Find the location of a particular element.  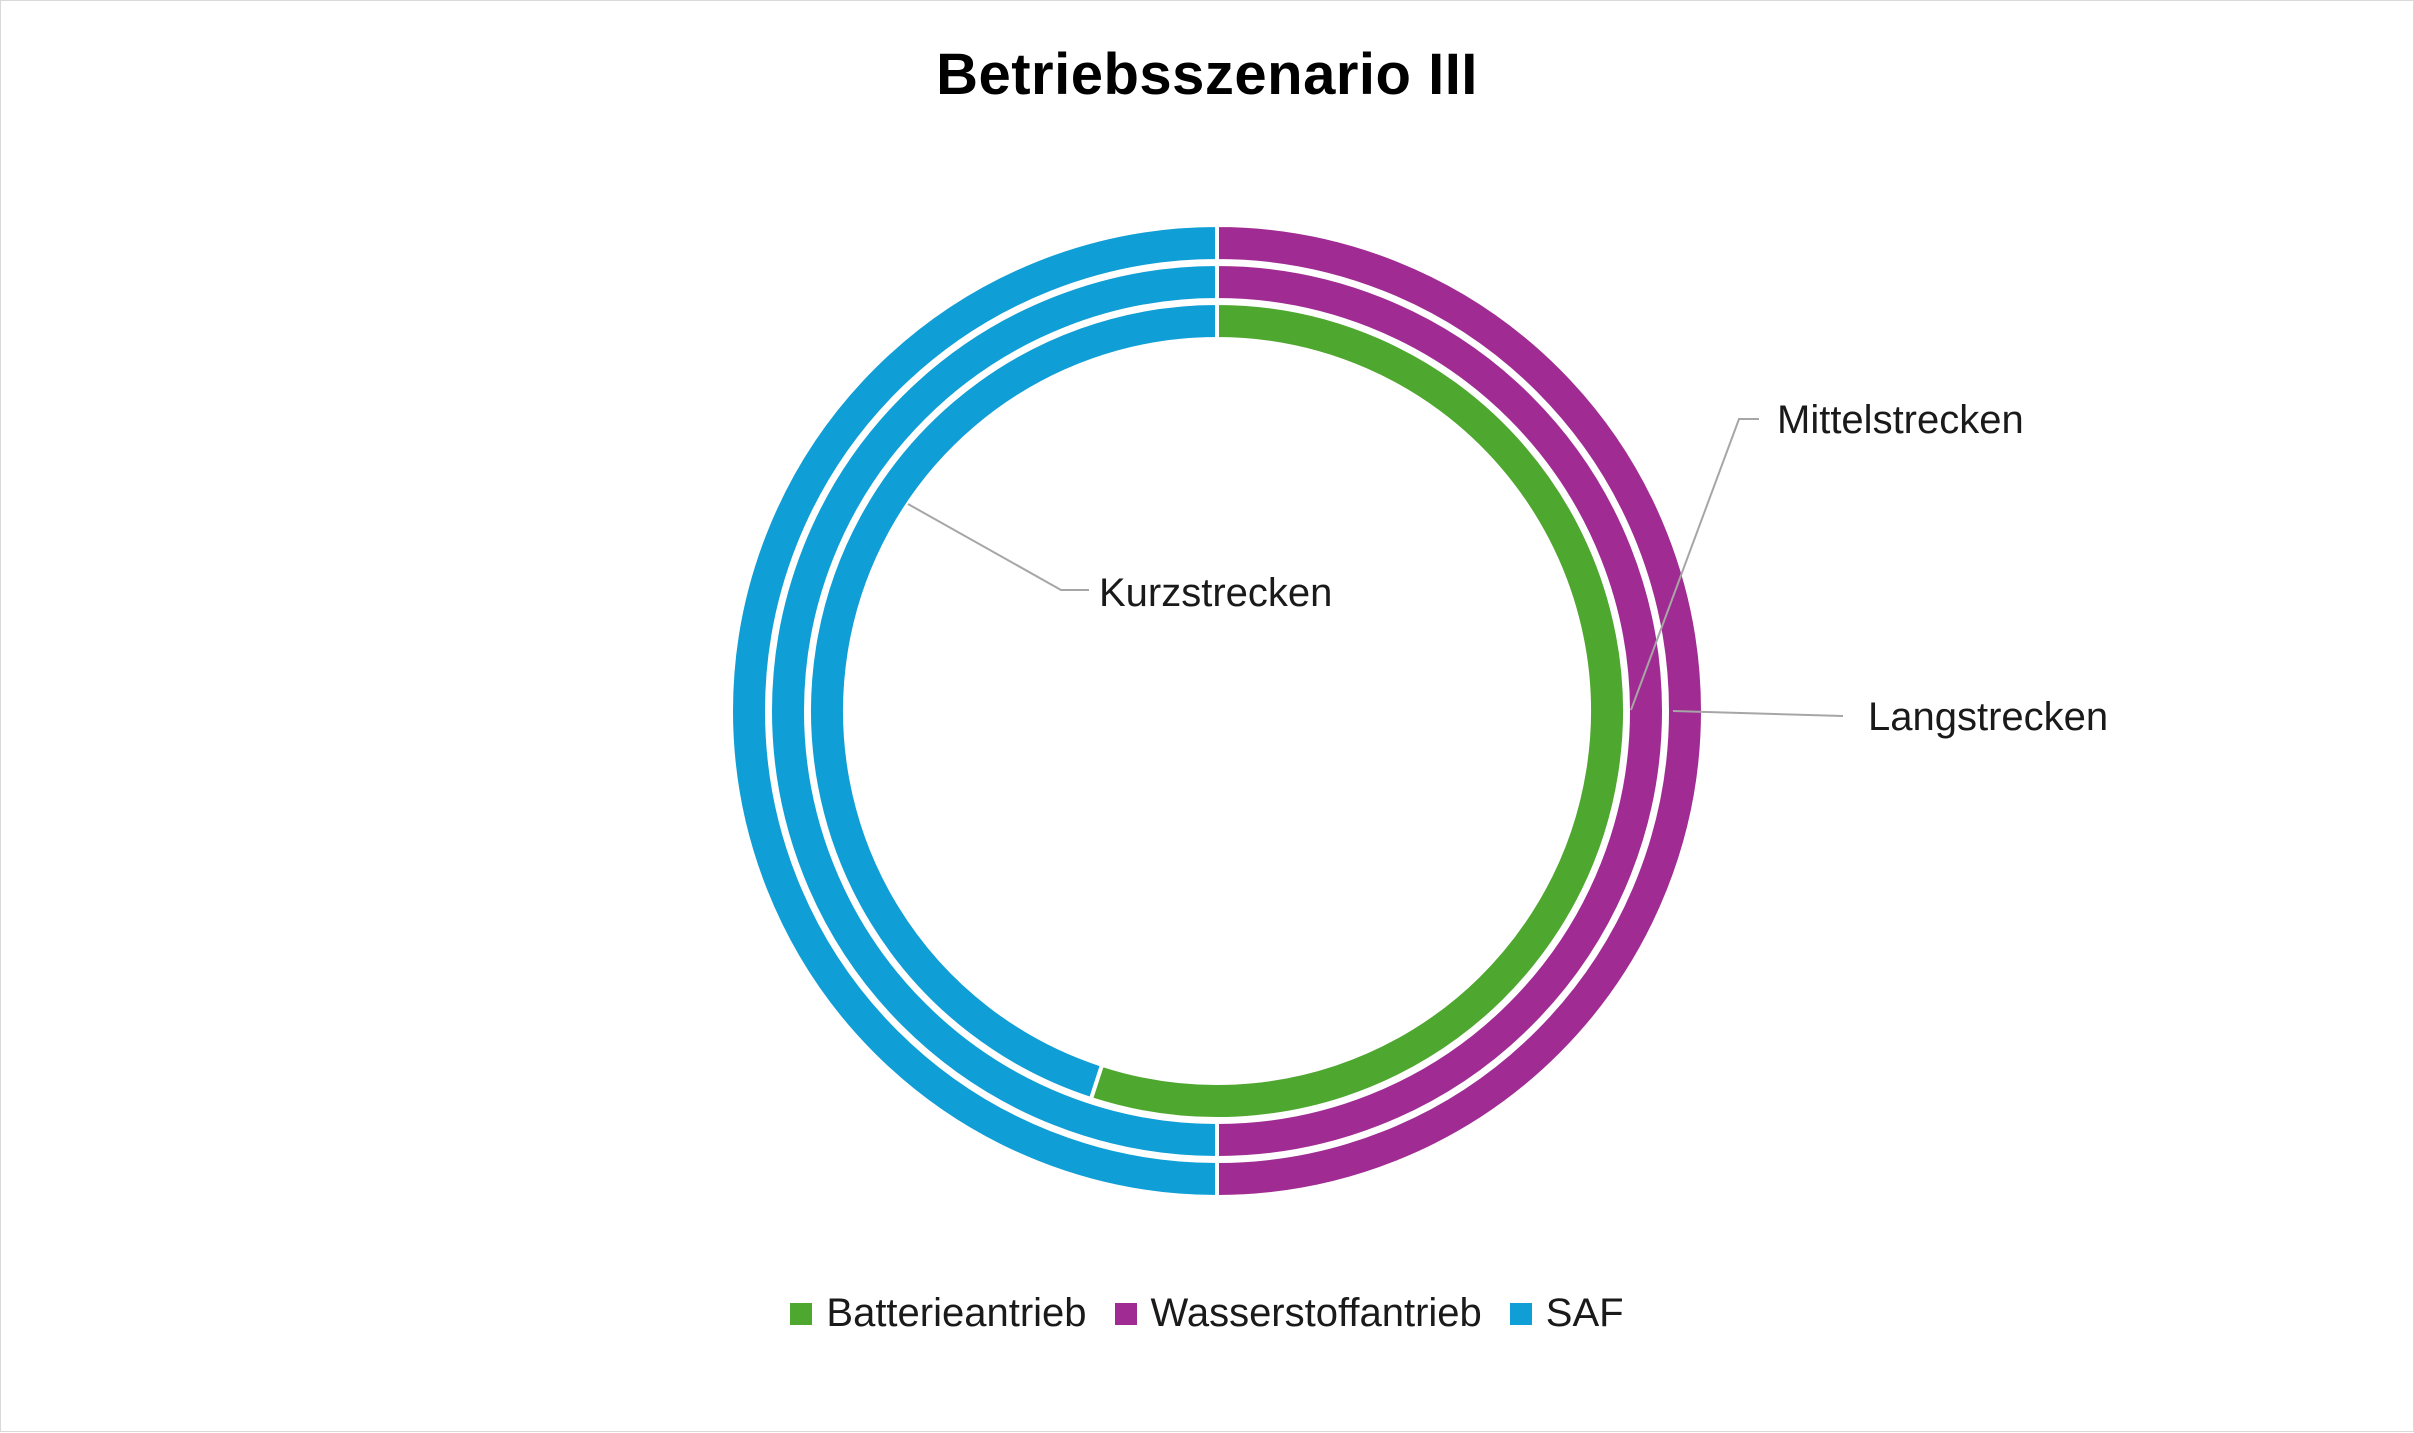

slice-langstrecken-saf is located at coordinates (974, 711).